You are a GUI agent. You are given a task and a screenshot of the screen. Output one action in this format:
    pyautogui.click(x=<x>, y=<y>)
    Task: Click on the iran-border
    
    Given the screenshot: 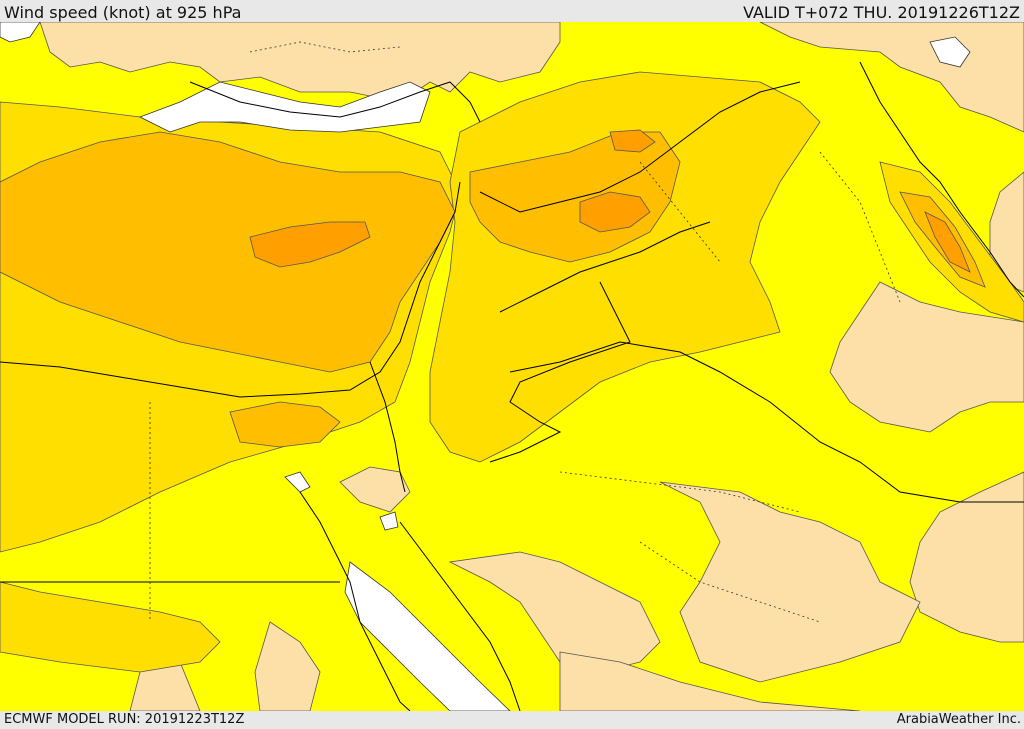 What is the action you would take?
    pyautogui.click(x=941, y=179)
    